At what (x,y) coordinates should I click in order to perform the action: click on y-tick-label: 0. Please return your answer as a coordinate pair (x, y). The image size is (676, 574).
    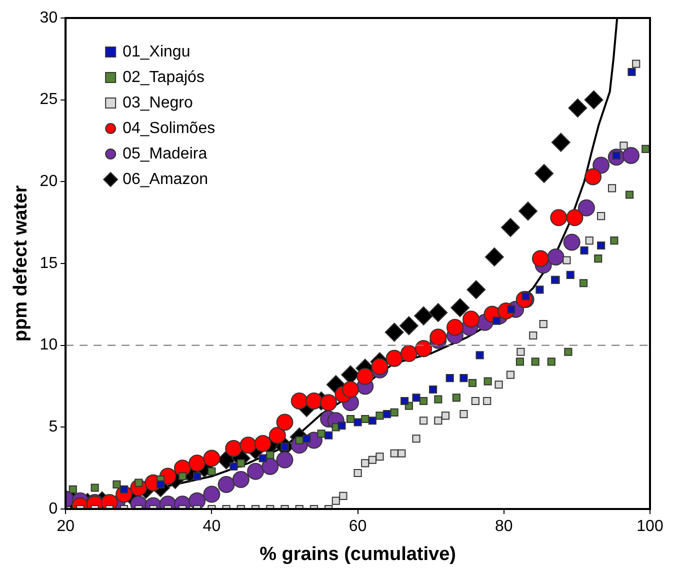
    Looking at the image, I should click on (53, 509).